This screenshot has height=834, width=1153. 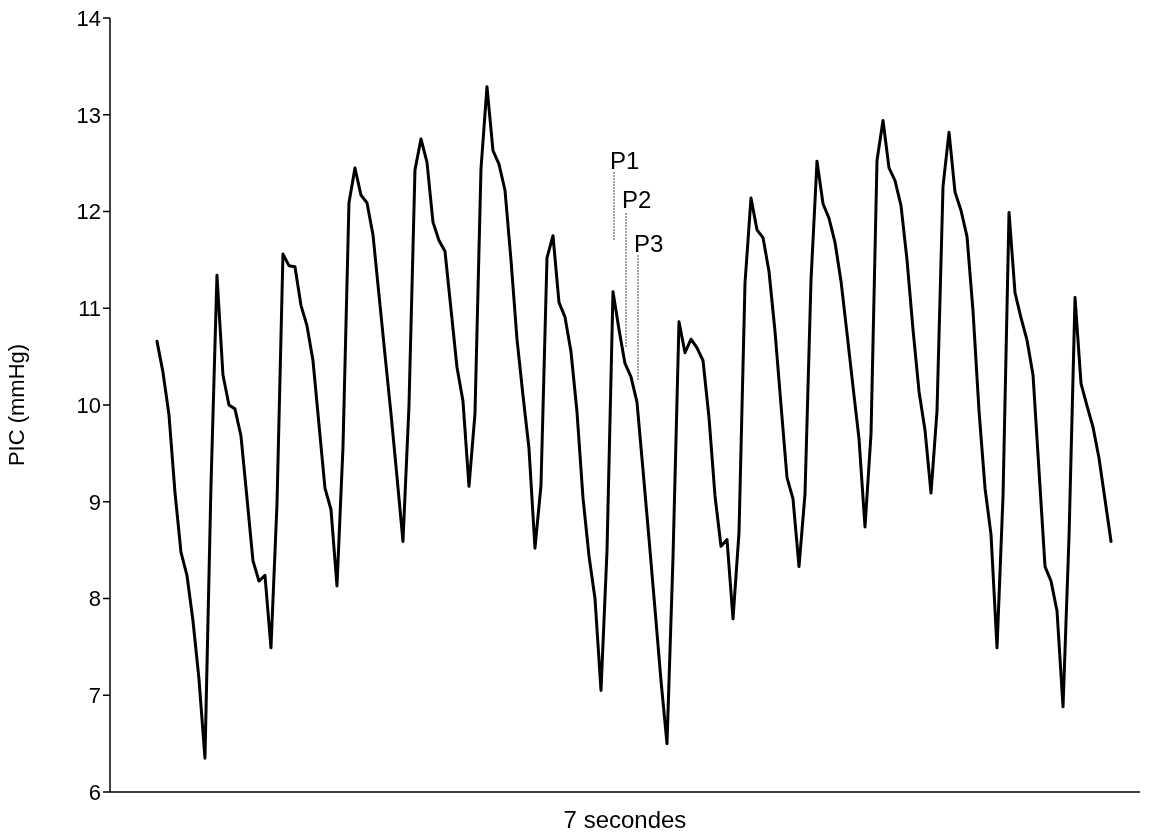 I want to click on y-axis-title: PIC (mmHg), so click(x=16, y=405).